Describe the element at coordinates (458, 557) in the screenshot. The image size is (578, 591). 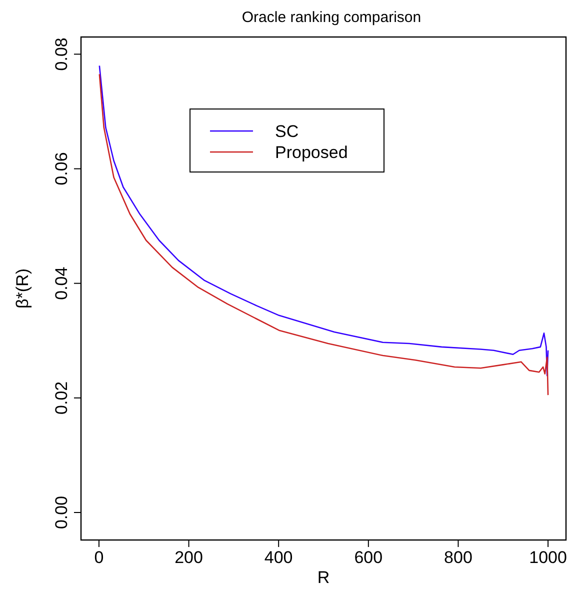
I see `x-tick-label: 800` at that location.